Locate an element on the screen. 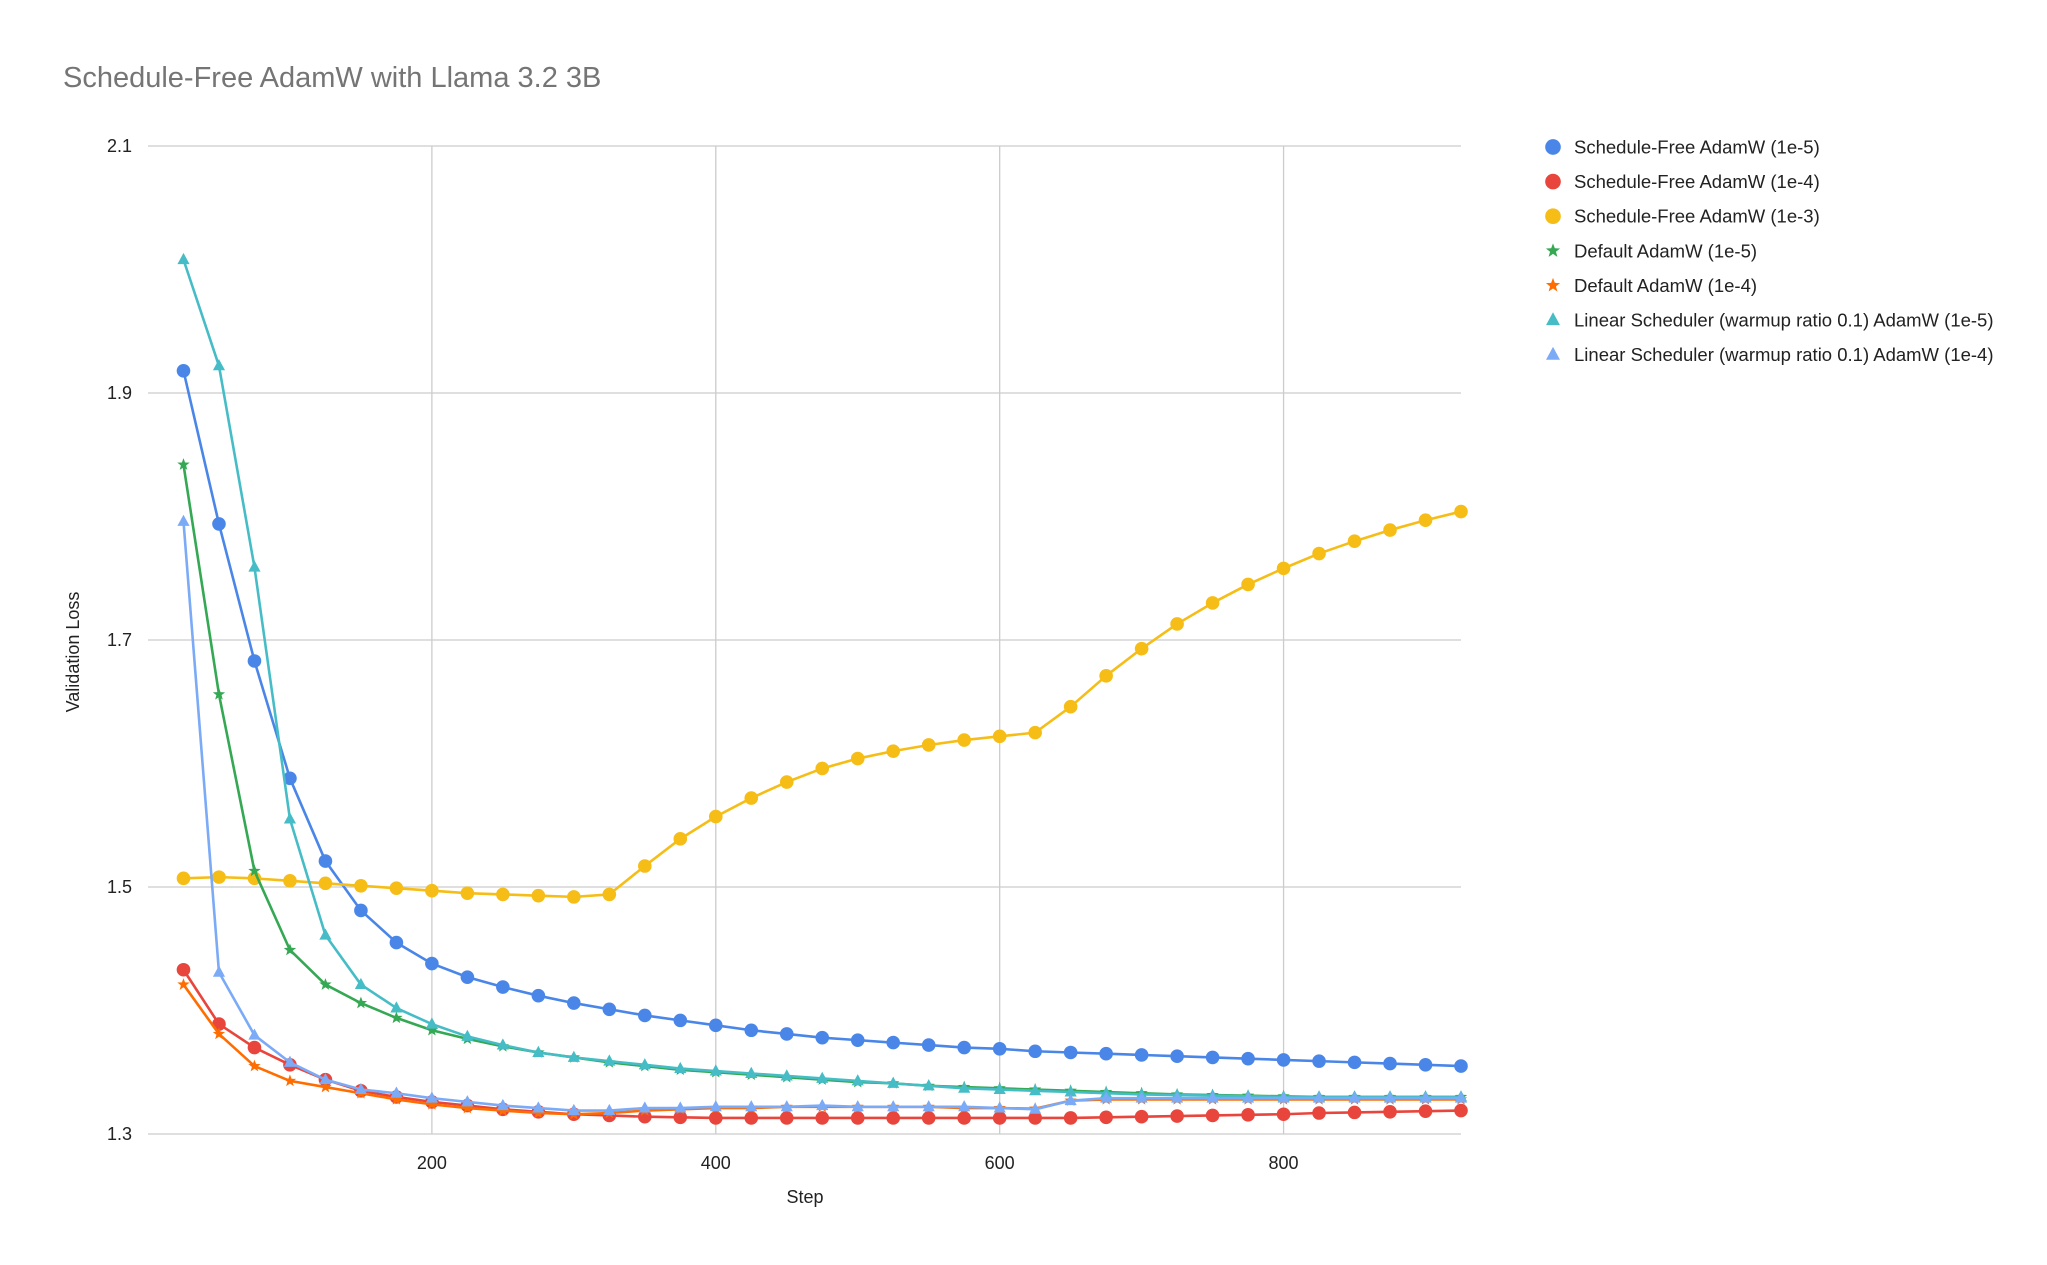  legend-item: Default AdamW (1e-4) is located at coordinates (1651, 285).